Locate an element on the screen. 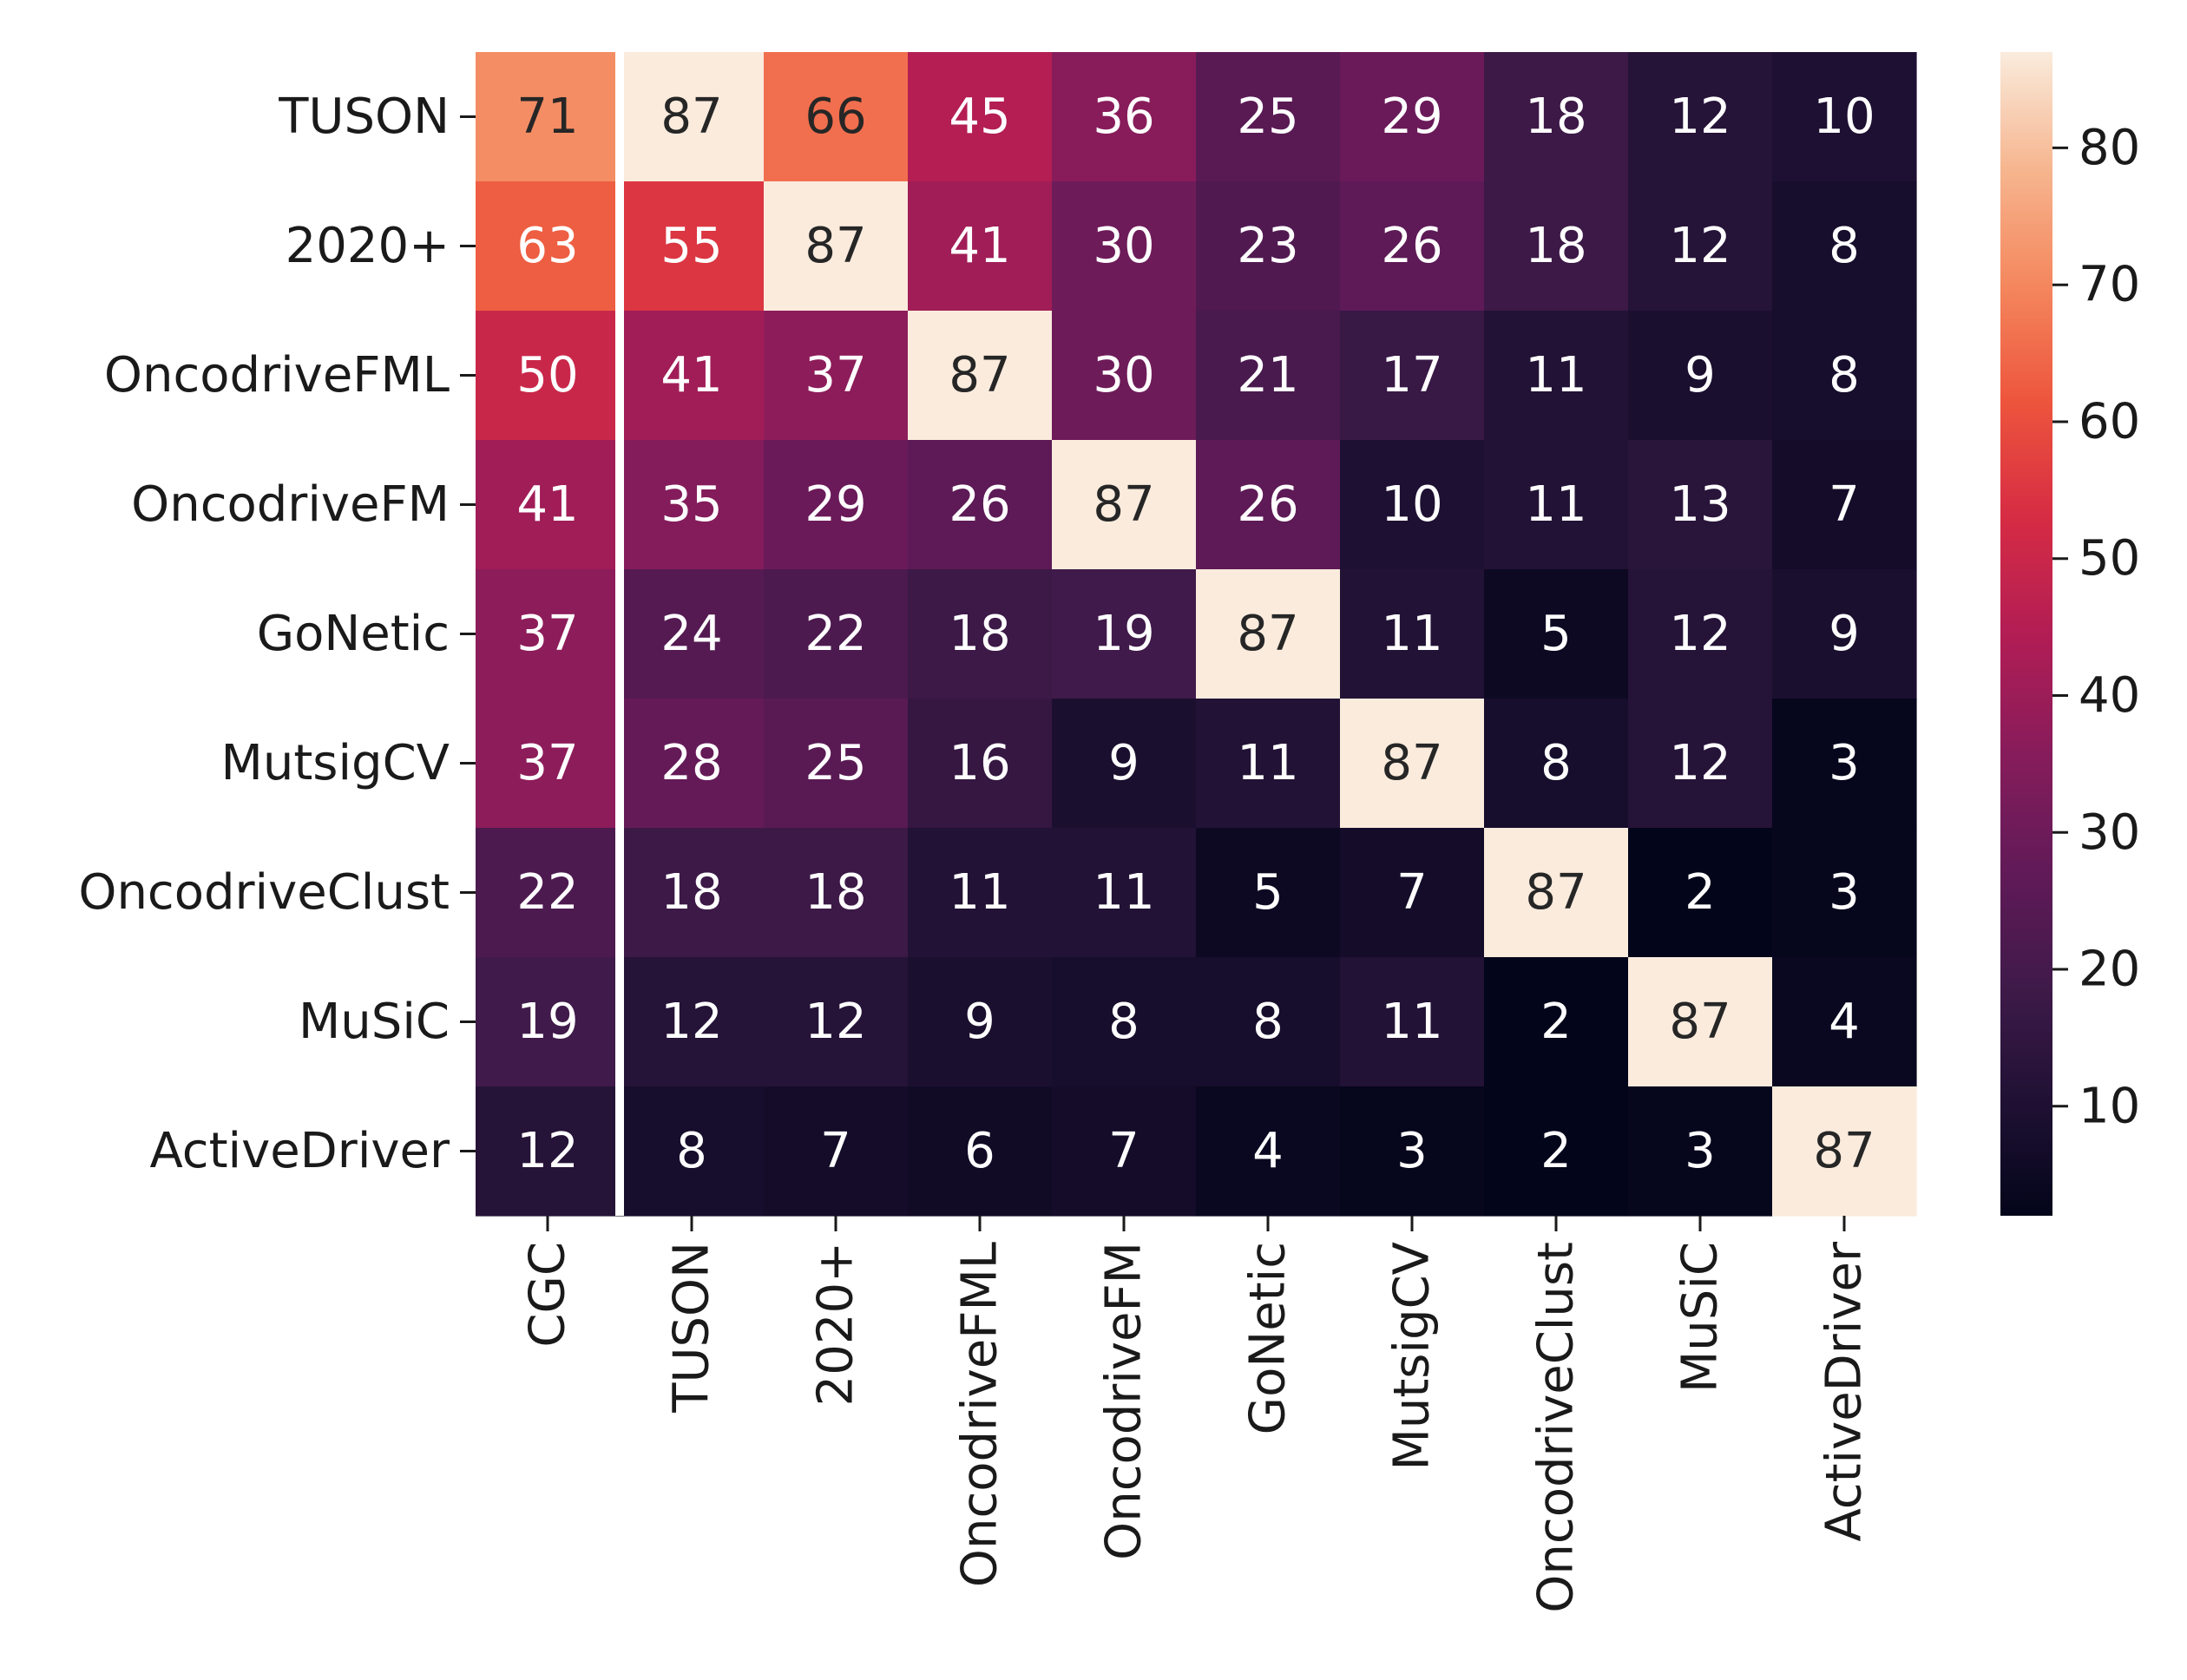 Image resolution: width=2187 pixels, height=1680 pixels. heatmap-cell-label-r6-c3: 11 is located at coordinates (980, 892).